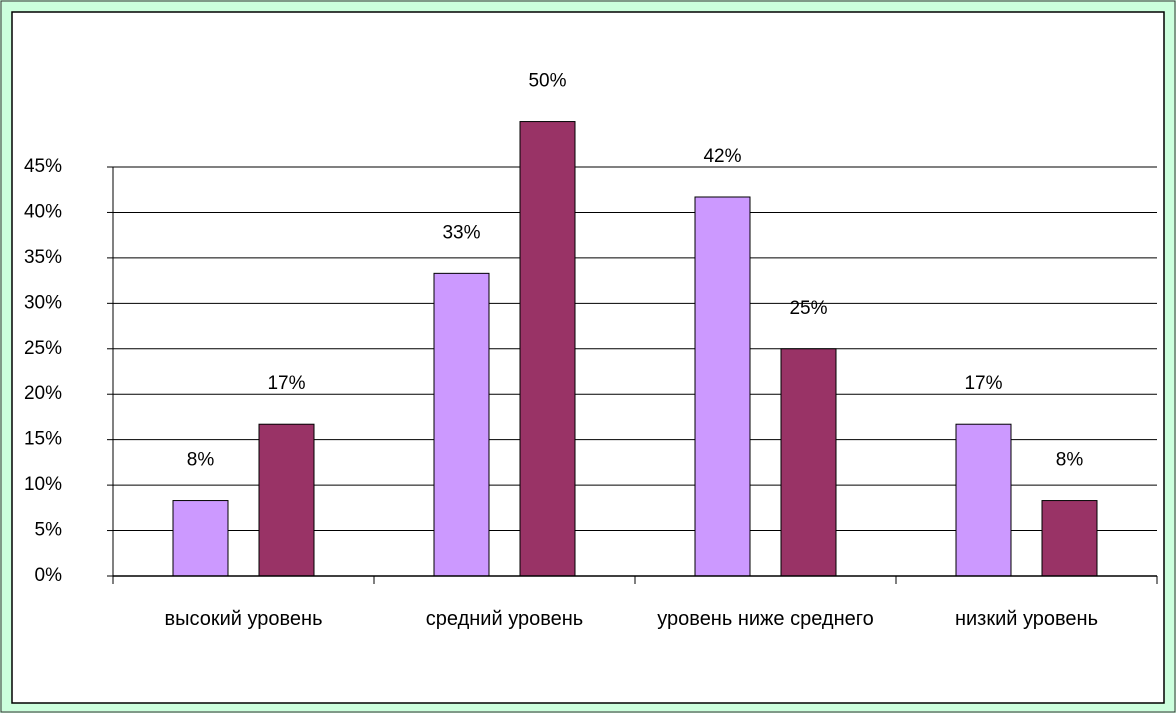  I want to click on x-tick-label: средний уровень, so click(504, 619).